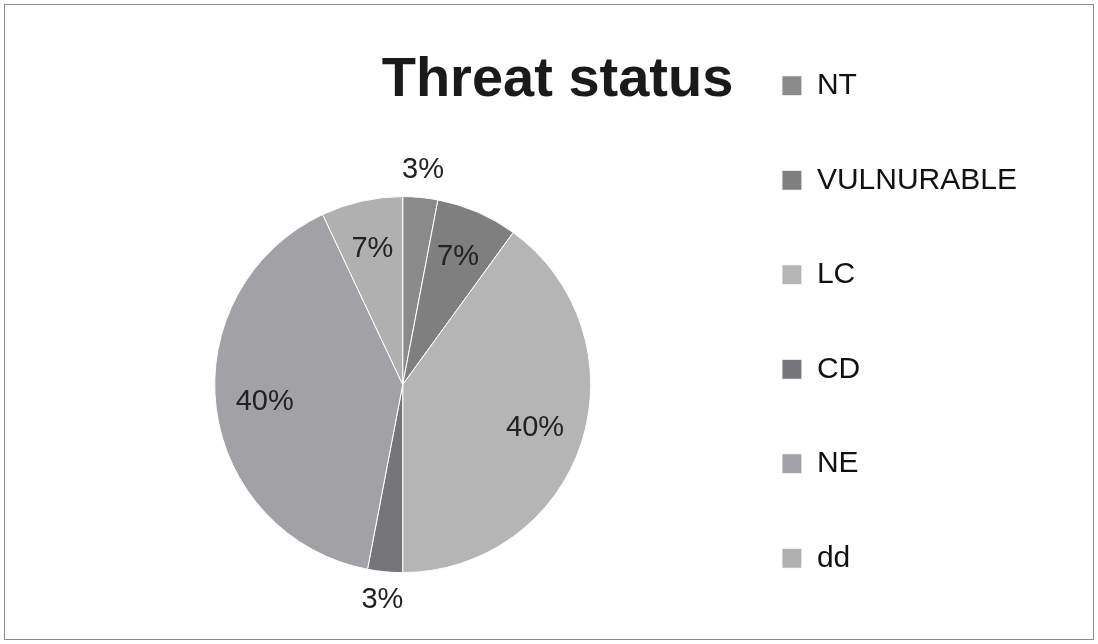  Describe the element at coordinates (833, 556) in the screenshot. I see `legend-label: dd` at that location.